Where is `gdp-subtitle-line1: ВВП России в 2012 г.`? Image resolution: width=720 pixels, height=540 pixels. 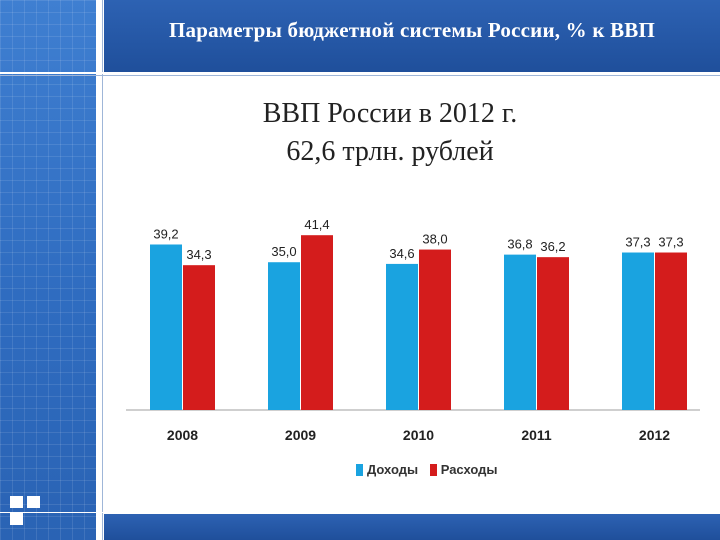
gdp-subtitle-line1: ВВП России в 2012 г. is located at coordinates (390, 113).